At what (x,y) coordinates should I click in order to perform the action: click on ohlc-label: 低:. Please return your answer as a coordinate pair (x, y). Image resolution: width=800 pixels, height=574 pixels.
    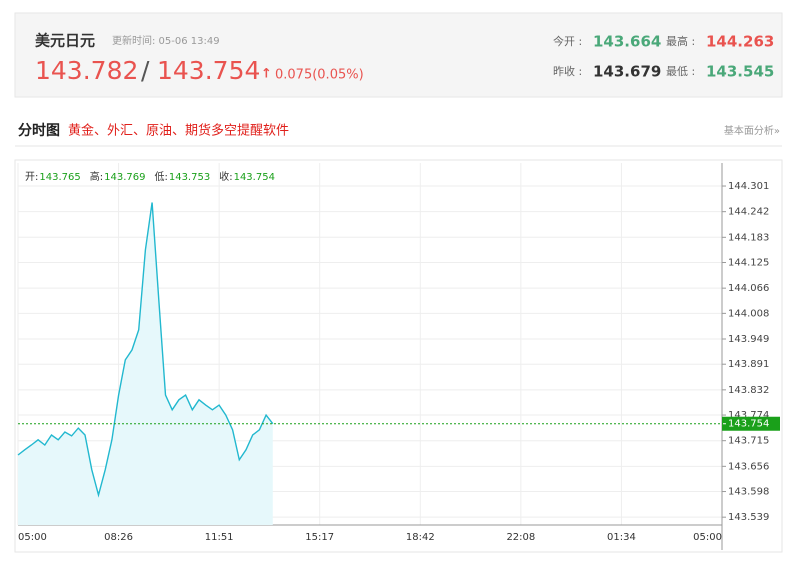
    Looking at the image, I should click on (160, 176).